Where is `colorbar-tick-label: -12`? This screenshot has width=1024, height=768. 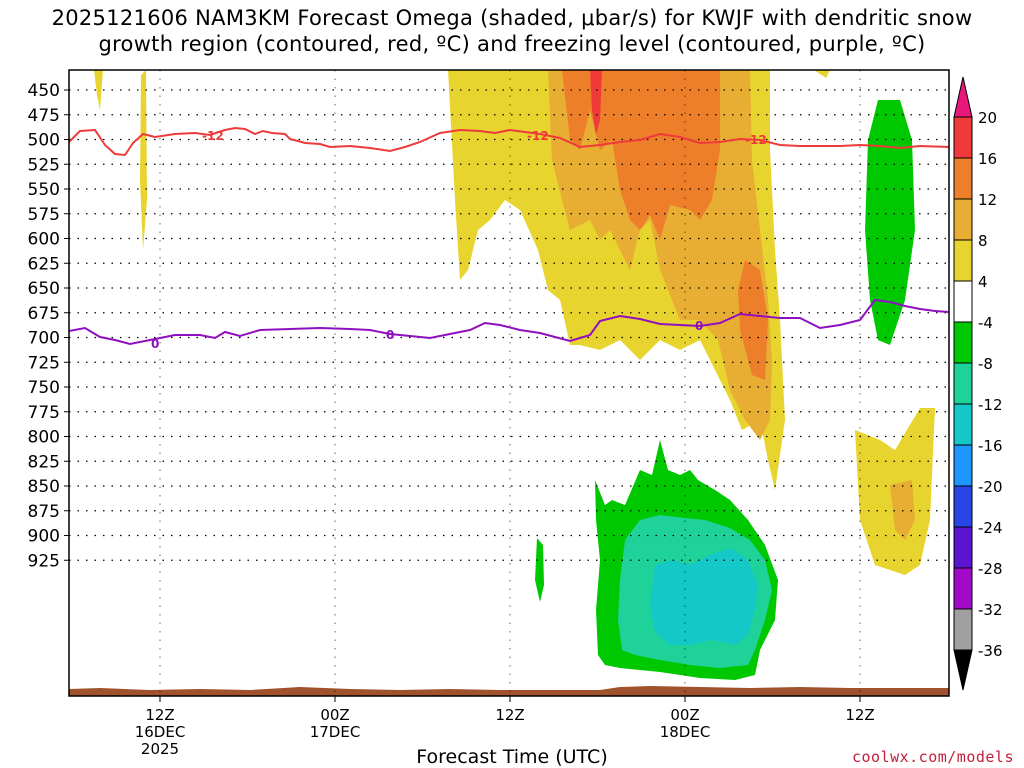
colorbar-tick-label: -12 is located at coordinates (990, 405).